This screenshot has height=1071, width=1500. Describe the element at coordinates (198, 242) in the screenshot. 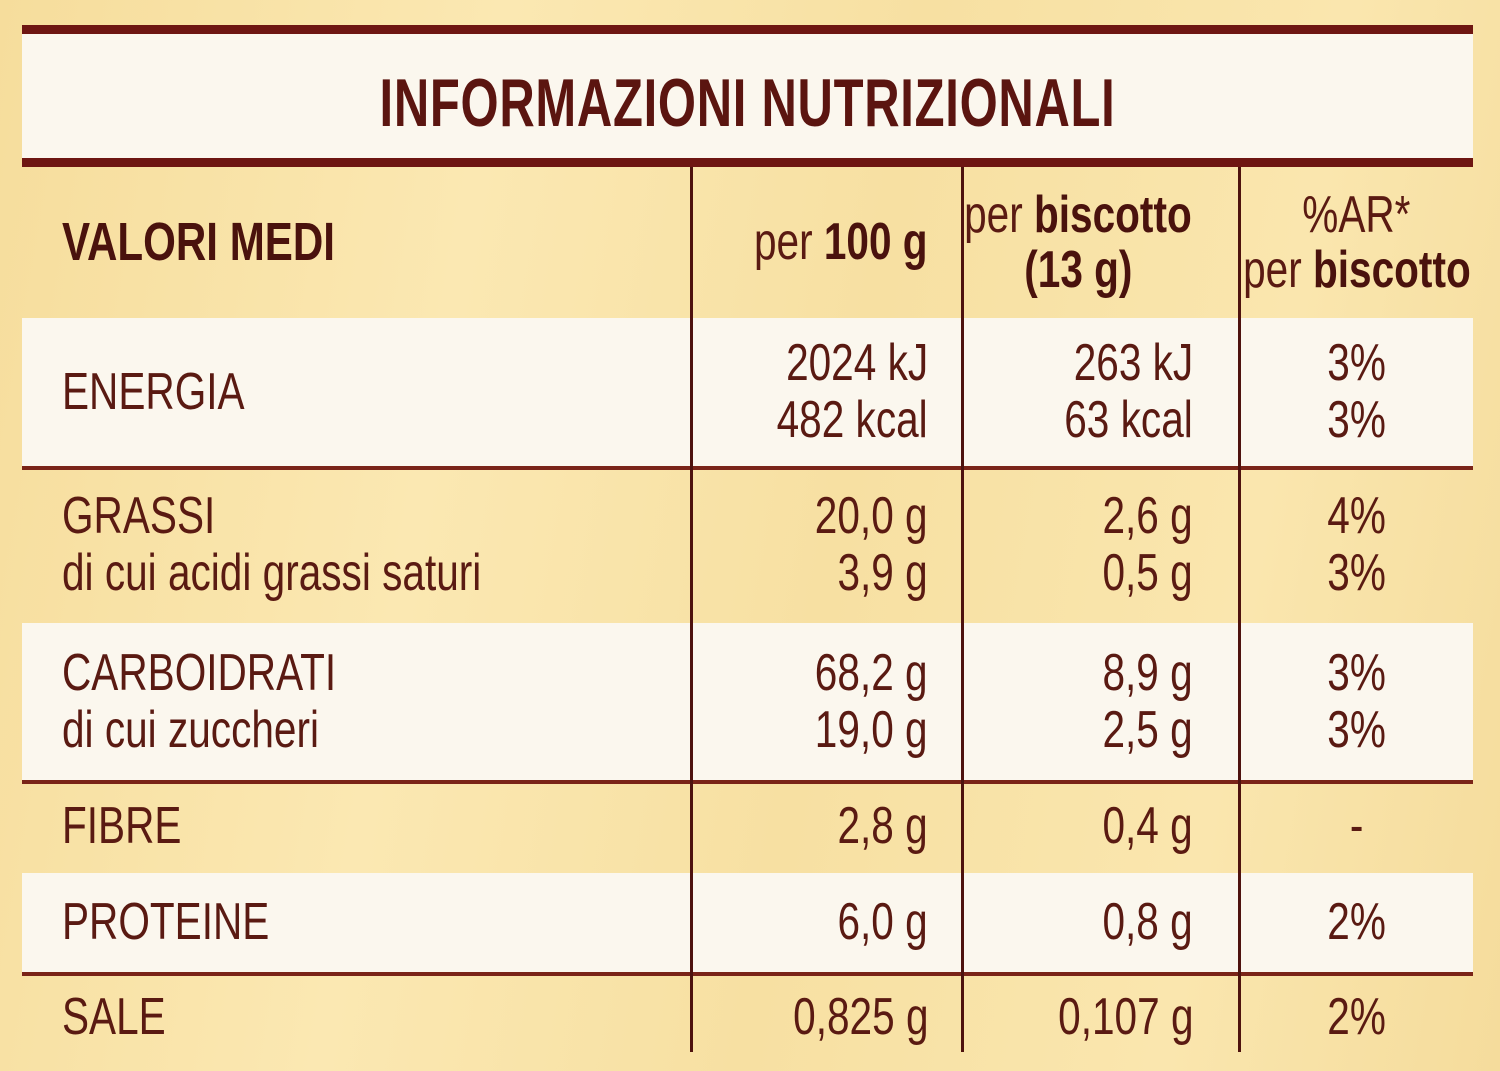

I see `header-valori-medi: VALORI MEDI` at that location.